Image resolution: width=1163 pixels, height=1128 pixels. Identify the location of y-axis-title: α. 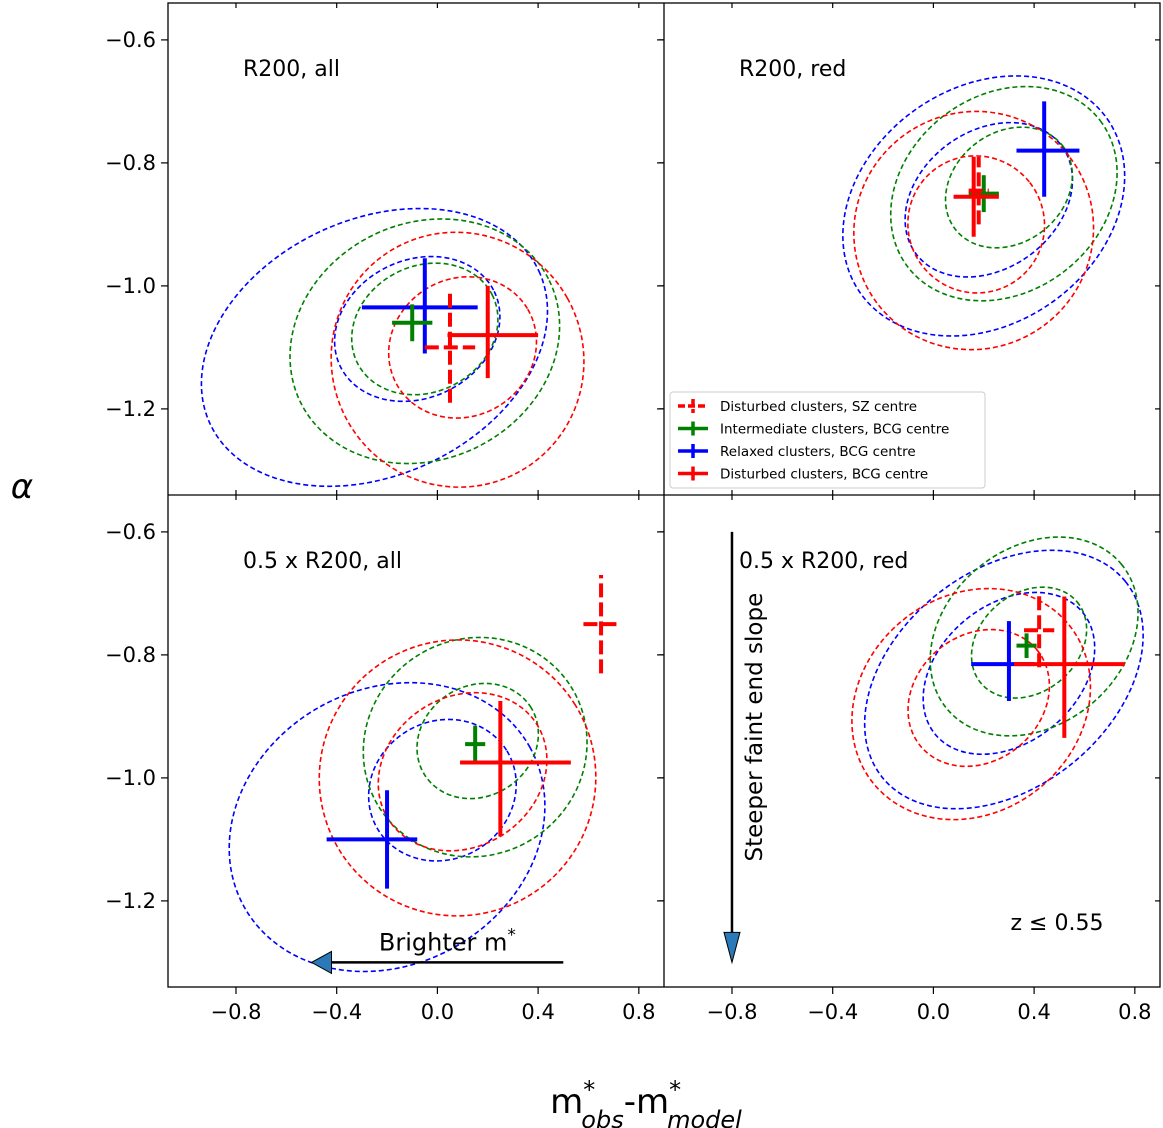
(22, 487).